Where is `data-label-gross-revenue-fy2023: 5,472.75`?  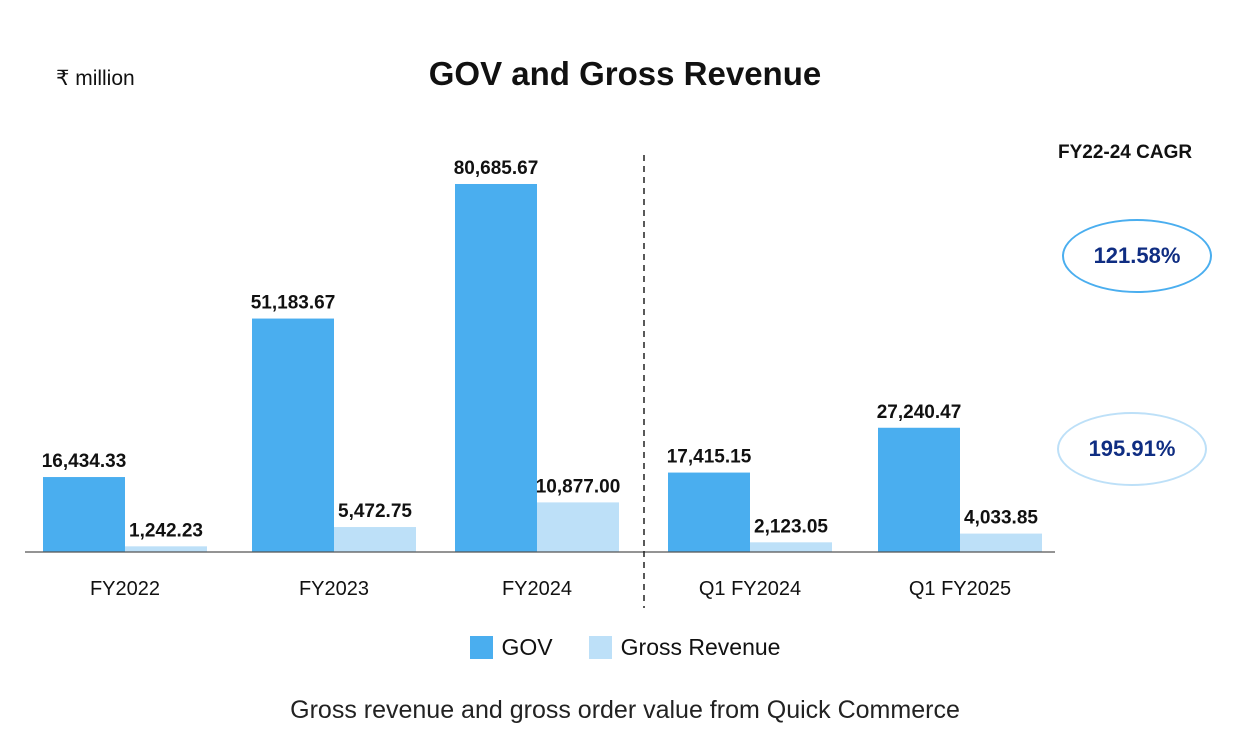 data-label-gross-revenue-fy2023: 5,472.75 is located at coordinates (375, 511).